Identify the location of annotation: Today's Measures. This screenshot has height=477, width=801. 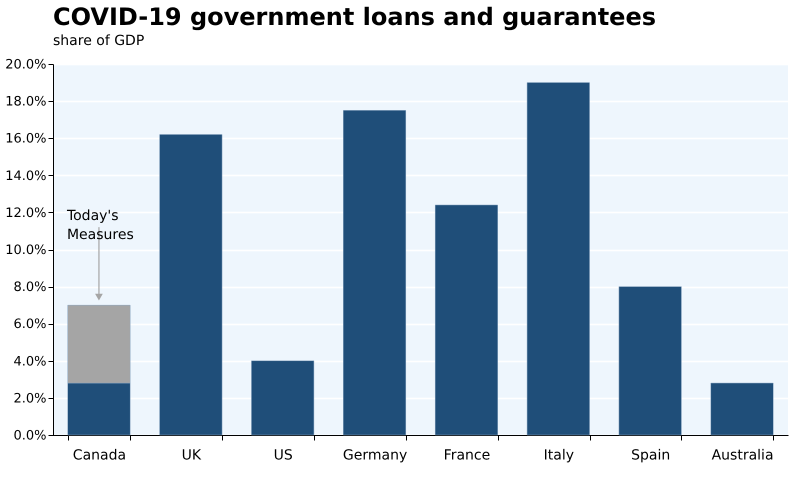
(100, 226).